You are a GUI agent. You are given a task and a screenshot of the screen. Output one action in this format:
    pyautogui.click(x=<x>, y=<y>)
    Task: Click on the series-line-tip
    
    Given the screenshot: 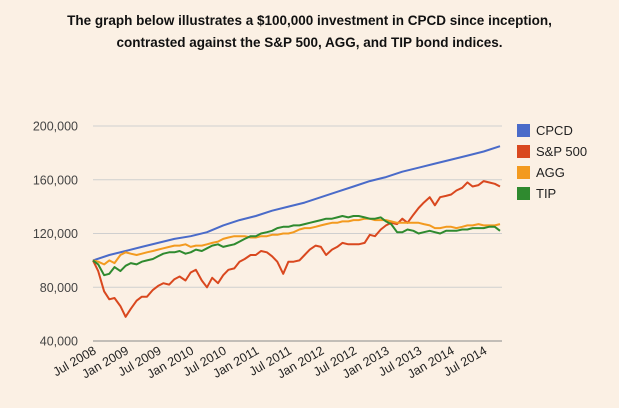 What is the action you would take?
    pyautogui.click(x=296, y=246)
    